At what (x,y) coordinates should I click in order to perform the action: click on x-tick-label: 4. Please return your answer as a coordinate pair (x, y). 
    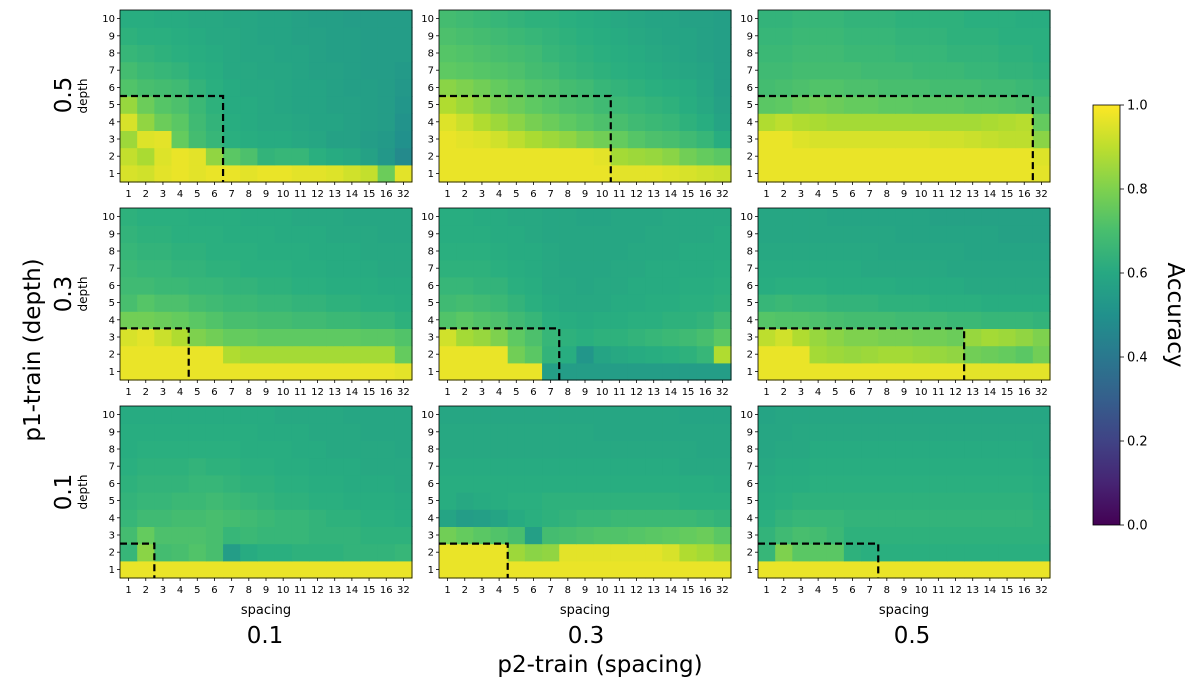
    Looking at the image, I should click on (499, 590).